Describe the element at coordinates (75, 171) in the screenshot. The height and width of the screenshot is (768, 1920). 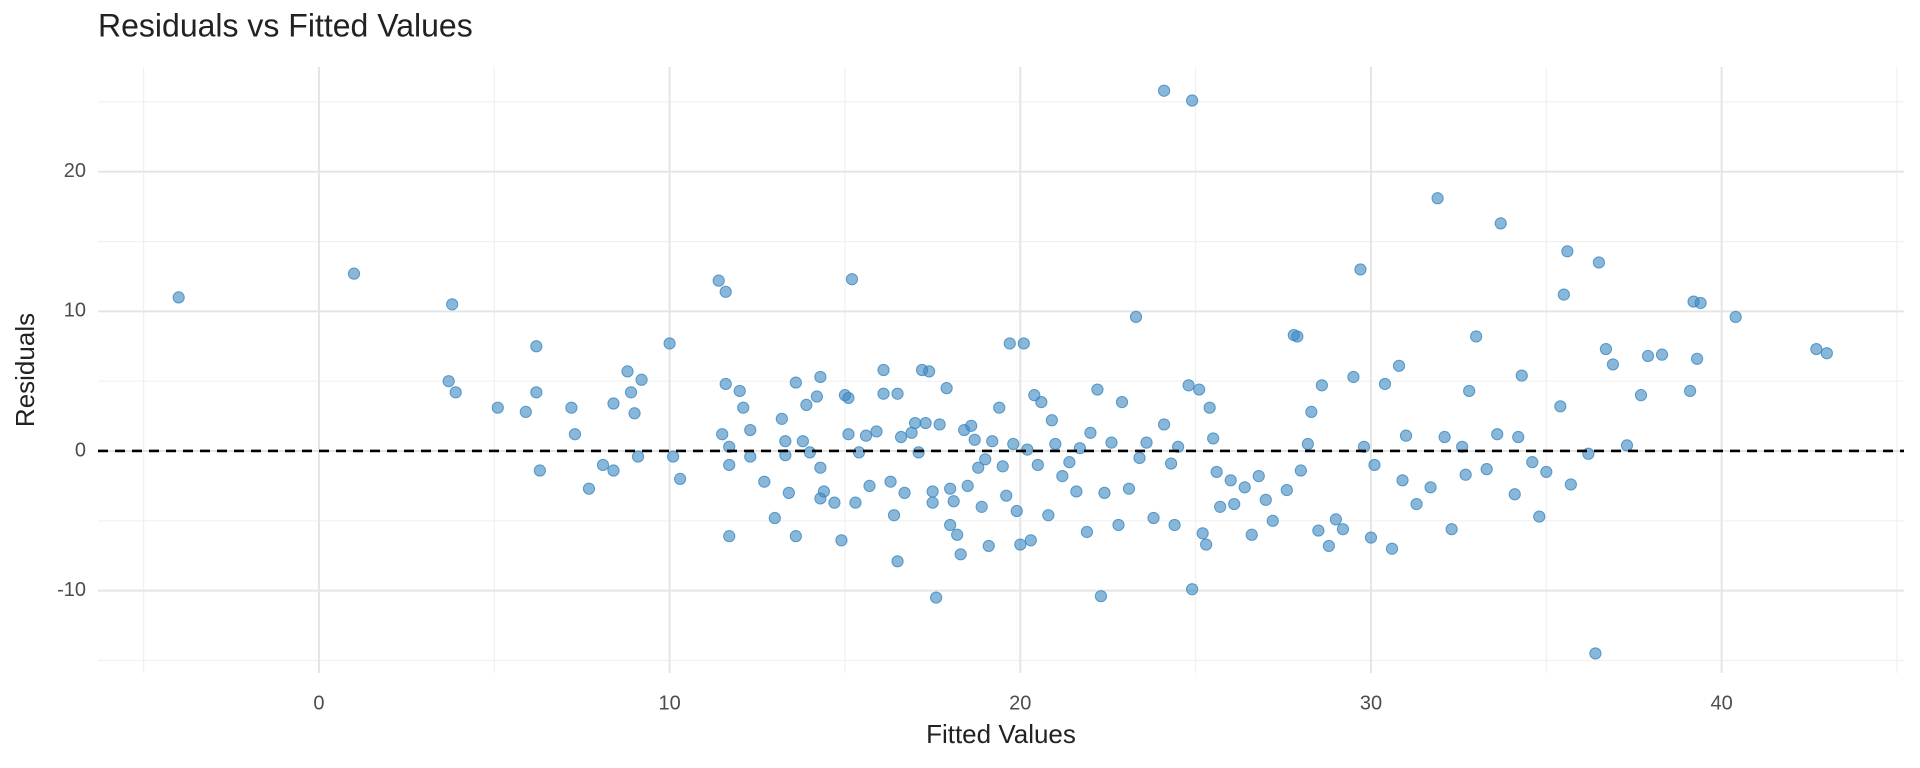
I see `y-tick-label: 20` at that location.